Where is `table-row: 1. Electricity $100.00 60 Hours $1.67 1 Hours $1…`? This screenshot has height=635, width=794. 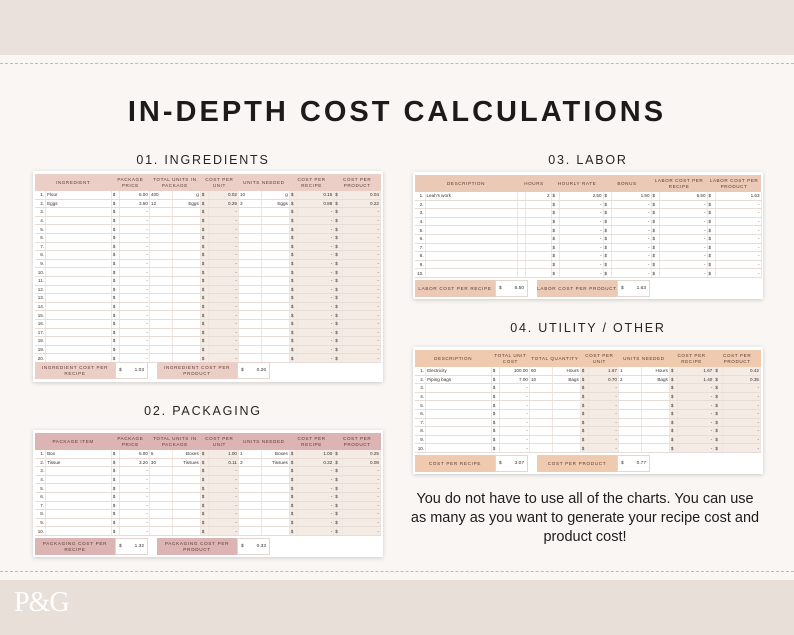
table-row: 1. Electricity $100.00 60 Hours $1.67 1 Hours $1… is located at coordinates (588, 371).